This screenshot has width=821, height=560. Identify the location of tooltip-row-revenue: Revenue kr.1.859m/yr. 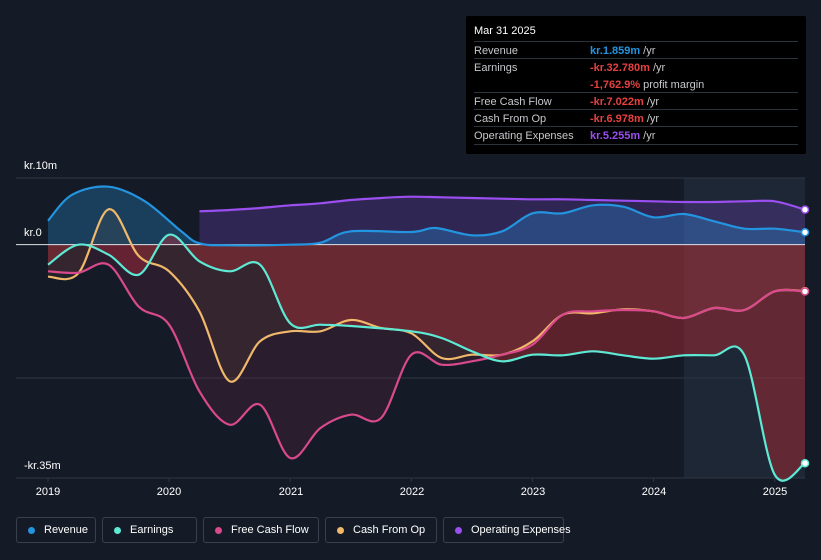
(636, 50).